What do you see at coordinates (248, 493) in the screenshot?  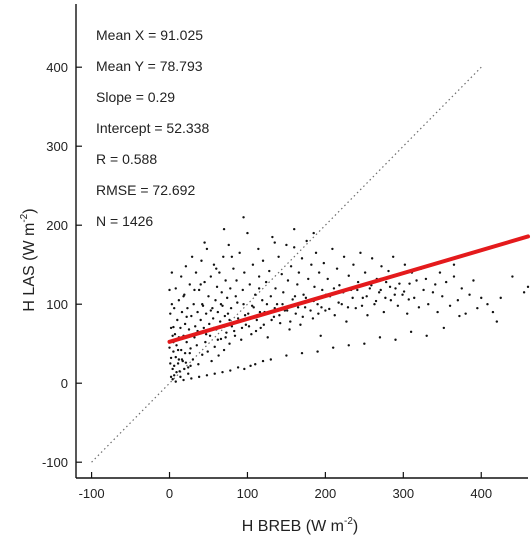 I see `x-tick-label: 100` at bounding box center [248, 493].